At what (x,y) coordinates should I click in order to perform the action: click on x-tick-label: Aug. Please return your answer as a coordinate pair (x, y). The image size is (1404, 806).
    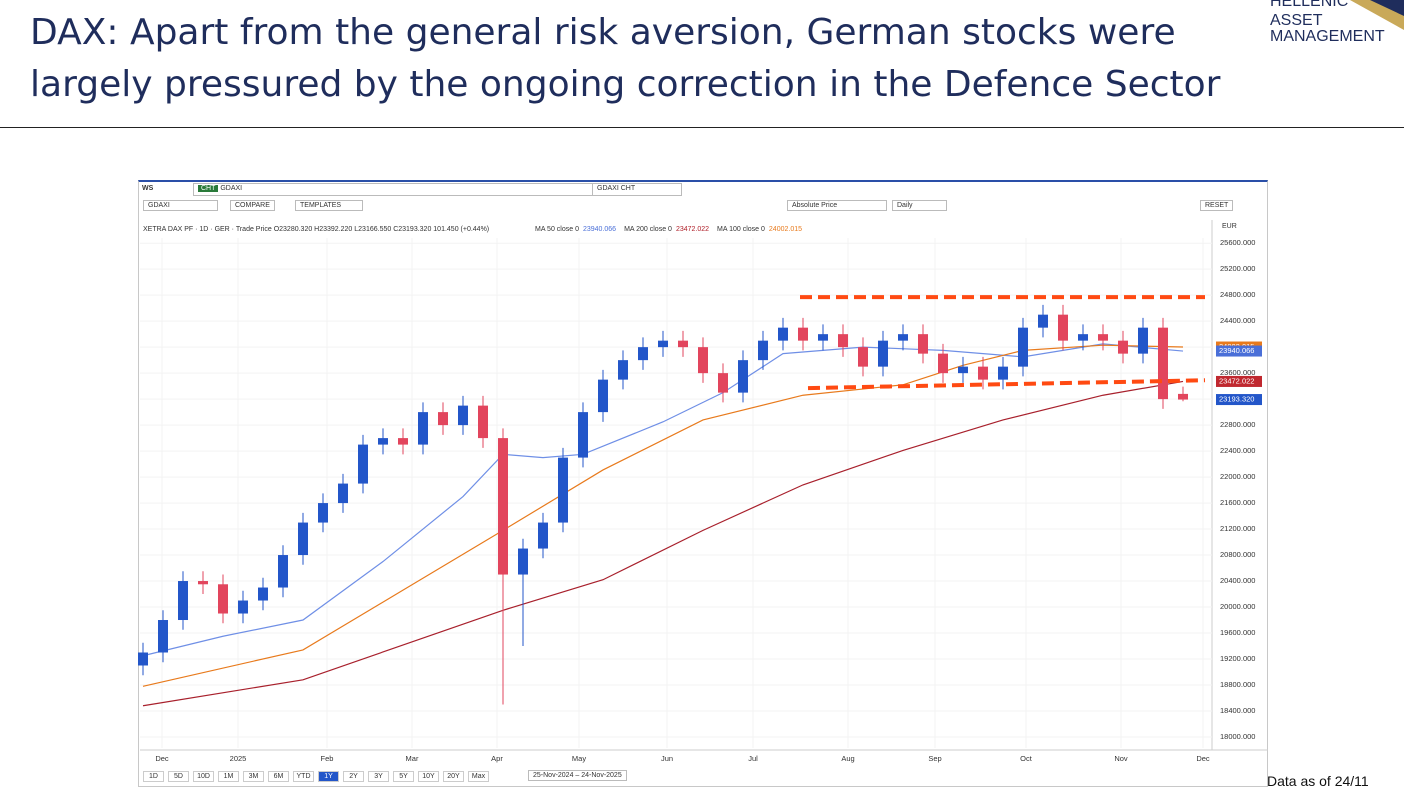
    Looking at the image, I should click on (847, 758).